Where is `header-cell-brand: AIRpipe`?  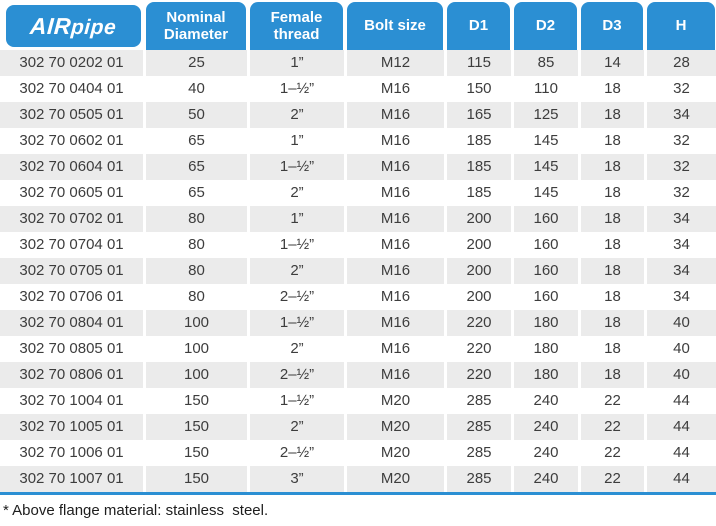 header-cell-brand: AIRpipe is located at coordinates (73, 25).